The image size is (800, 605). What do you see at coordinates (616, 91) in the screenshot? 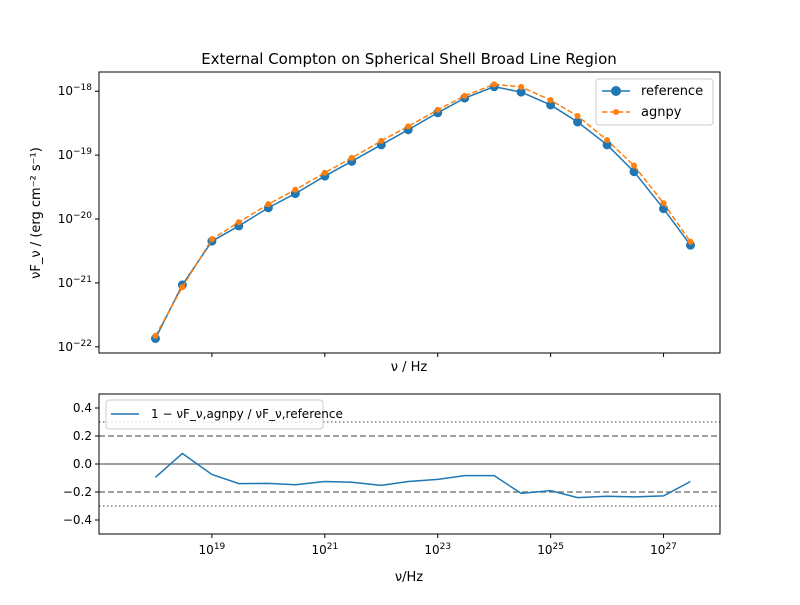
I see `legend-reference-marker` at bounding box center [616, 91].